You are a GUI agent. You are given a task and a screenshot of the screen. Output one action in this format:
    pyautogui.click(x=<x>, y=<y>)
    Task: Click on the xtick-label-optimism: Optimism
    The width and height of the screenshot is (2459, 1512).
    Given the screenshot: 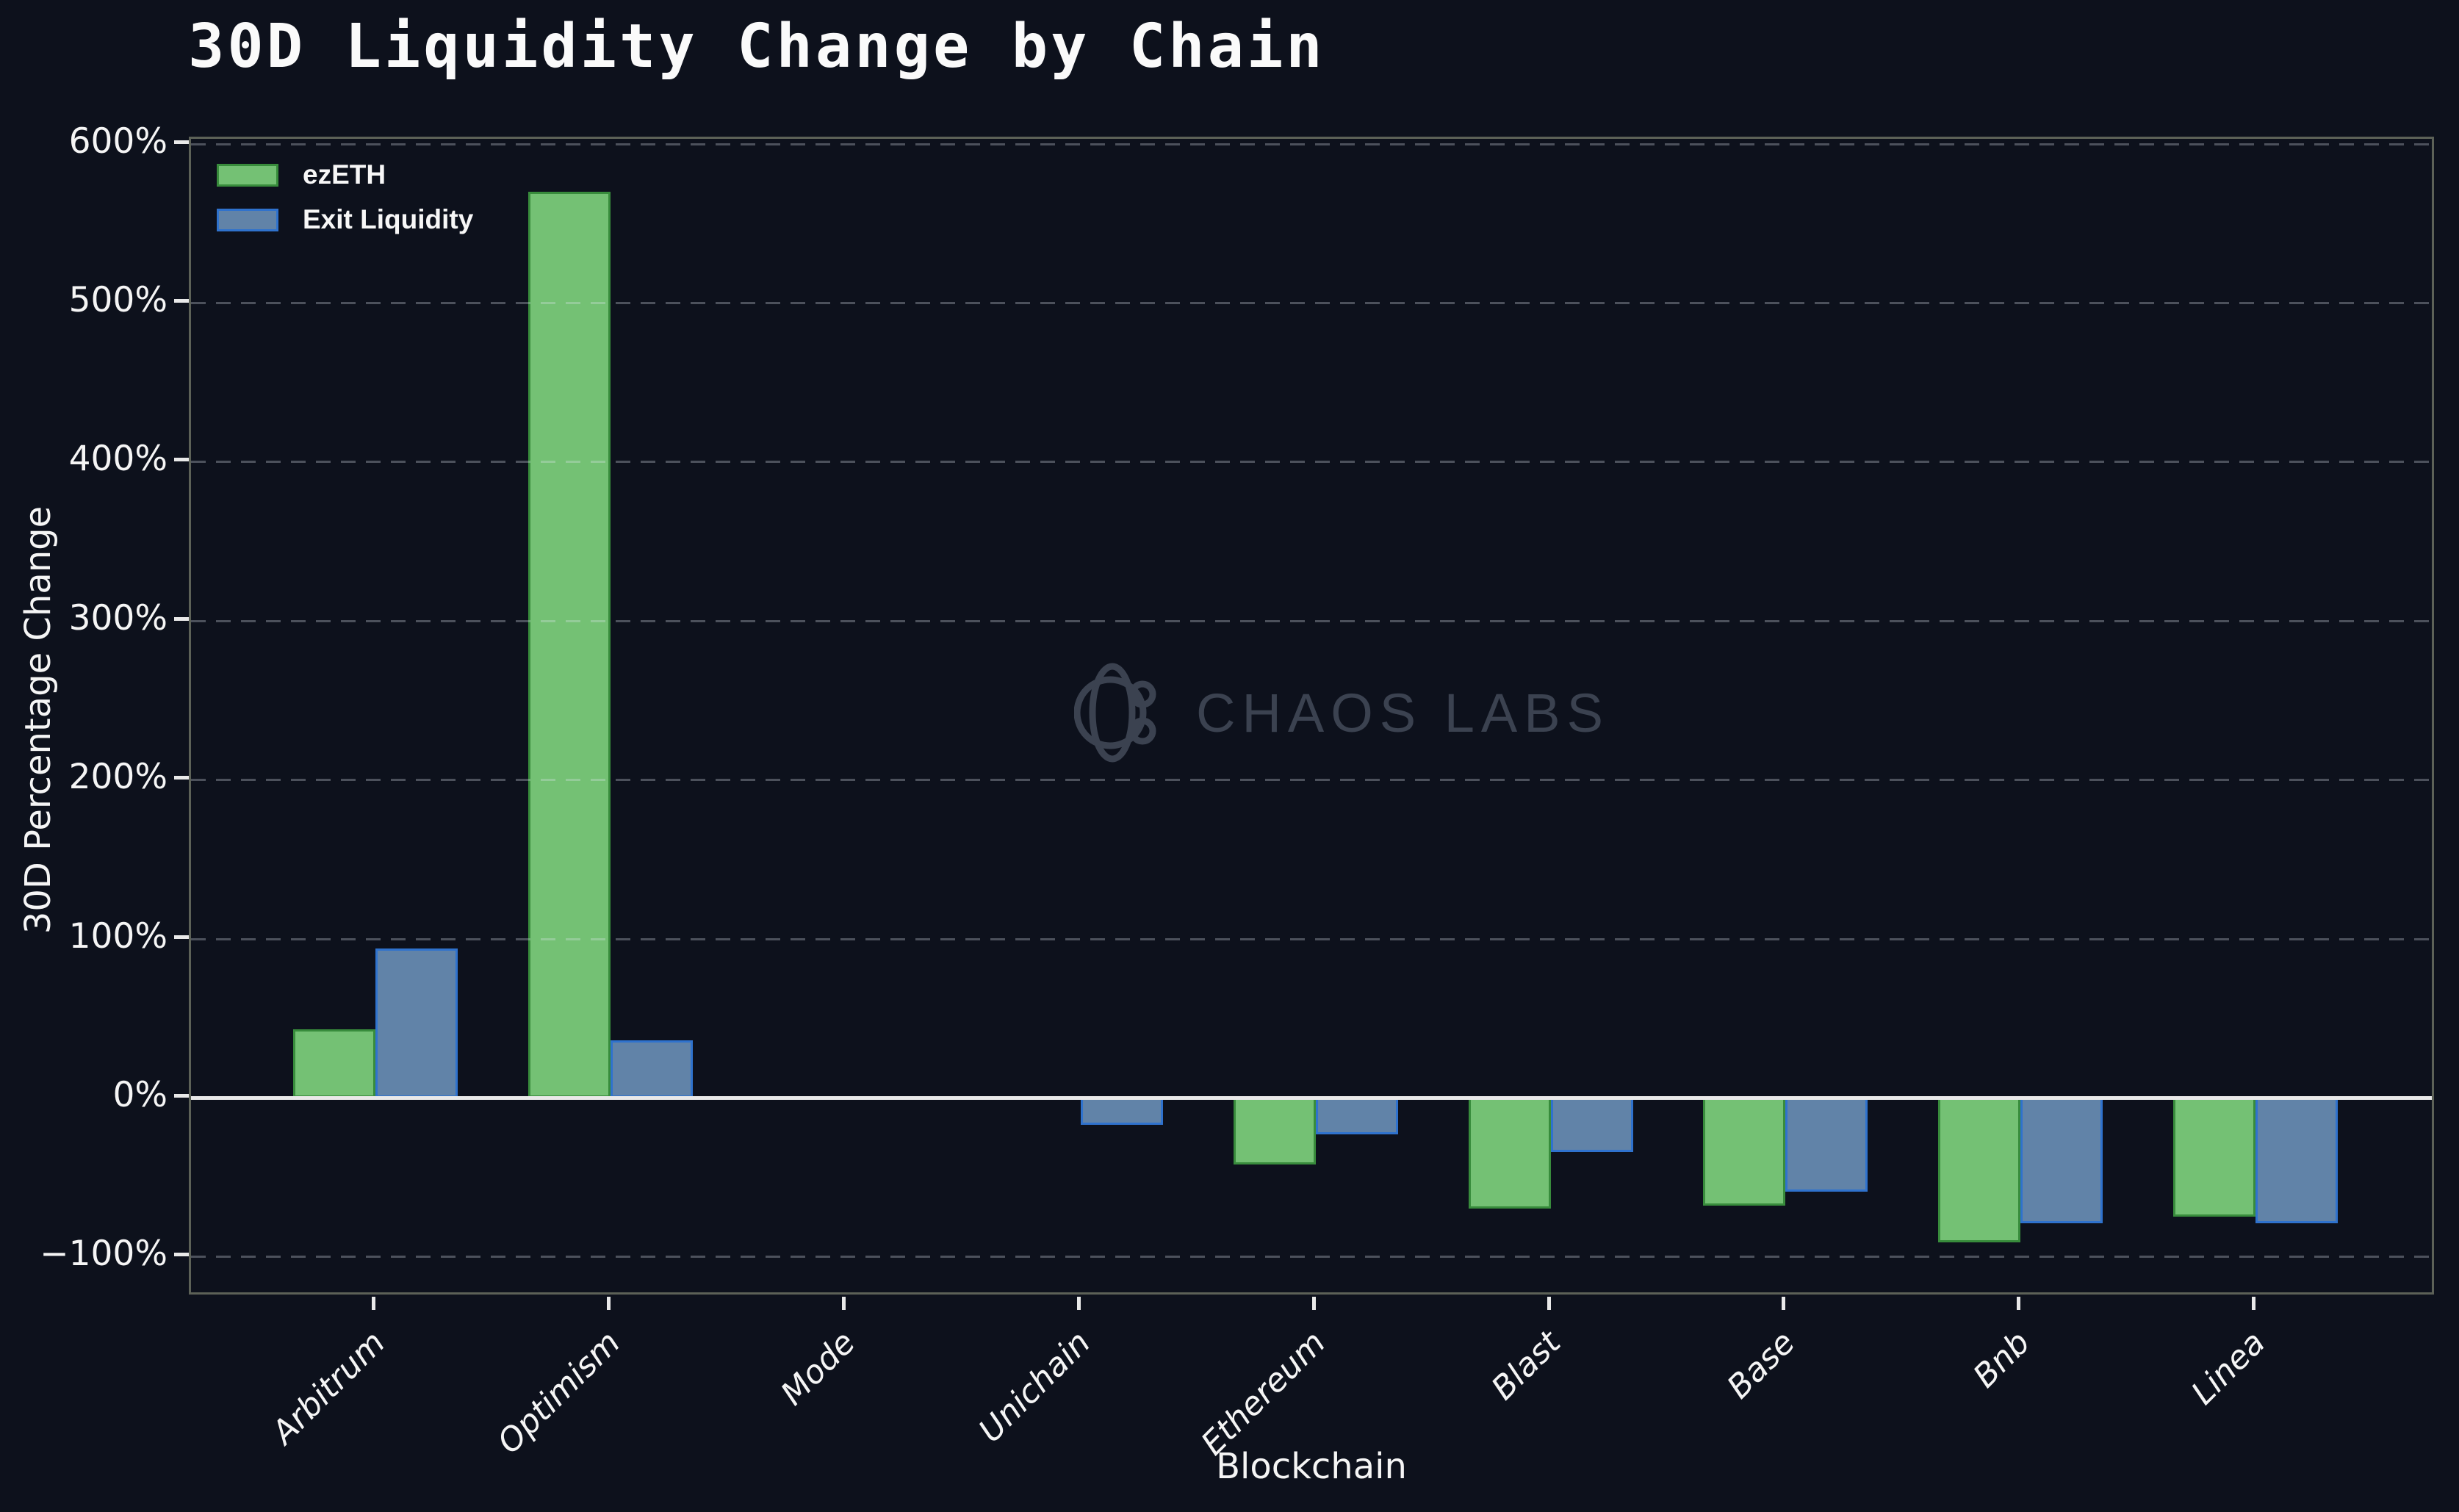 What is the action you would take?
    pyautogui.click(x=558, y=1393)
    